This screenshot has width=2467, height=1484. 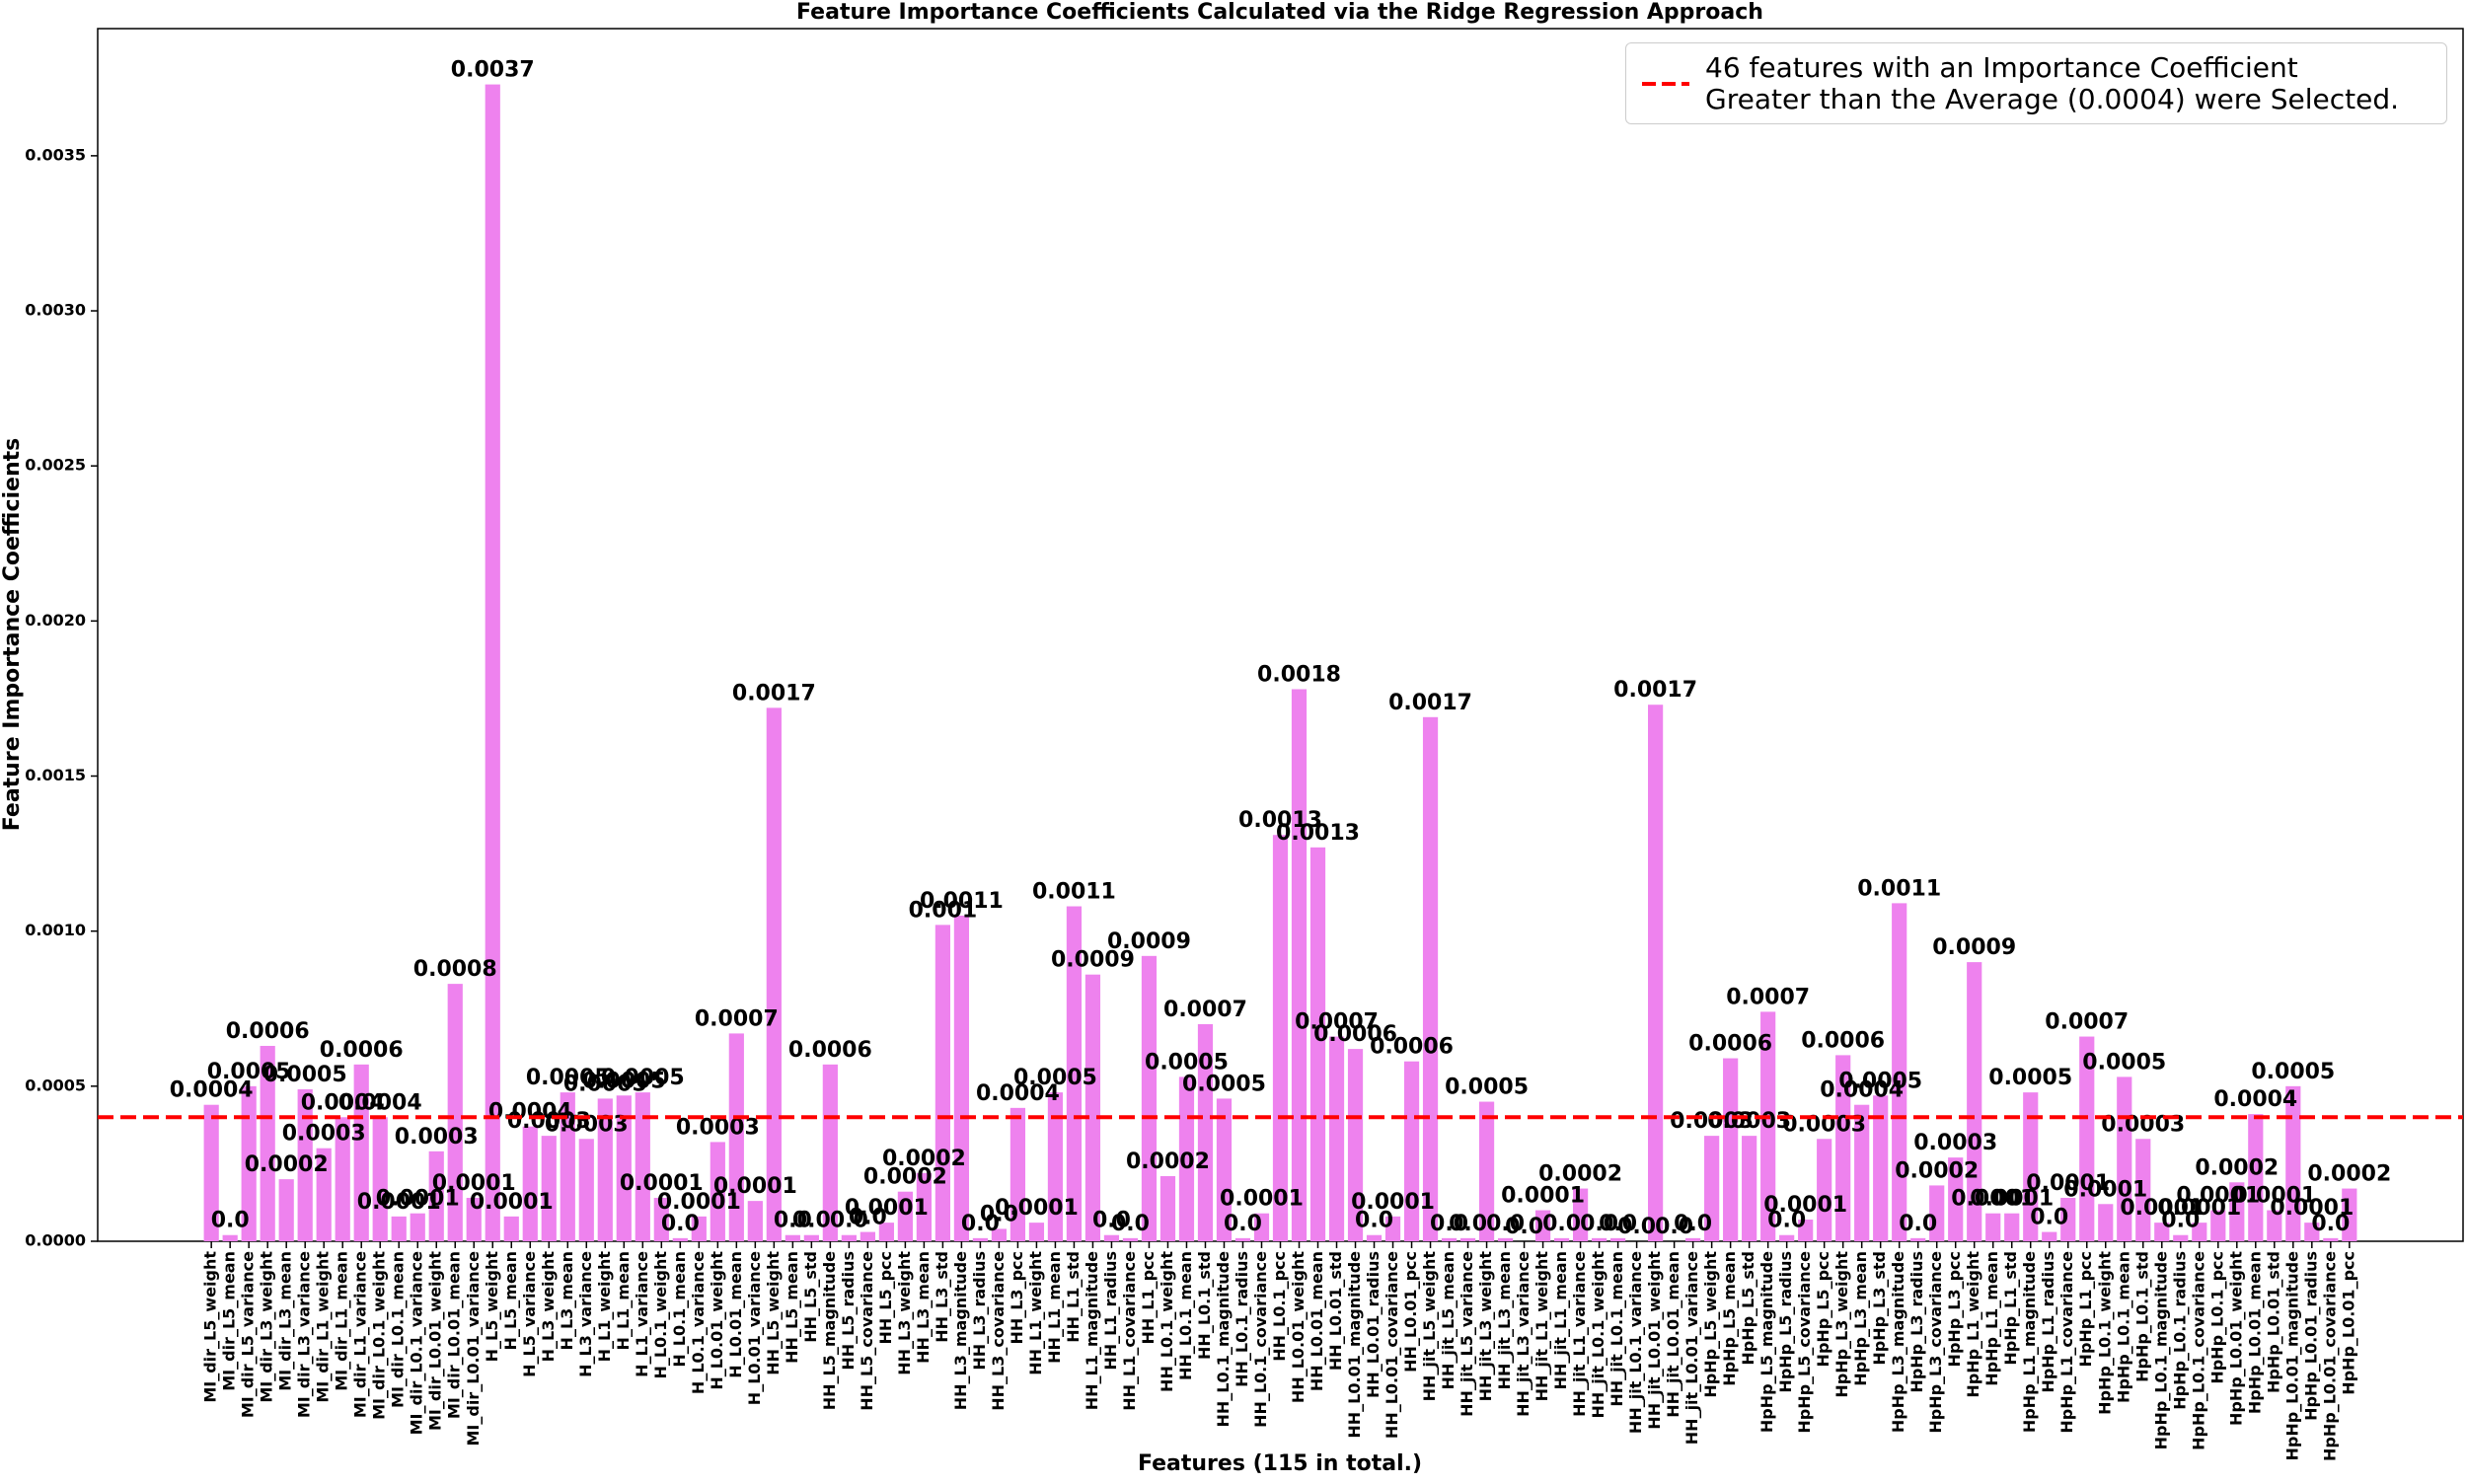 I want to click on x-tick-label: MI_dir_L0.01_weight, so click(x=435, y=1341).